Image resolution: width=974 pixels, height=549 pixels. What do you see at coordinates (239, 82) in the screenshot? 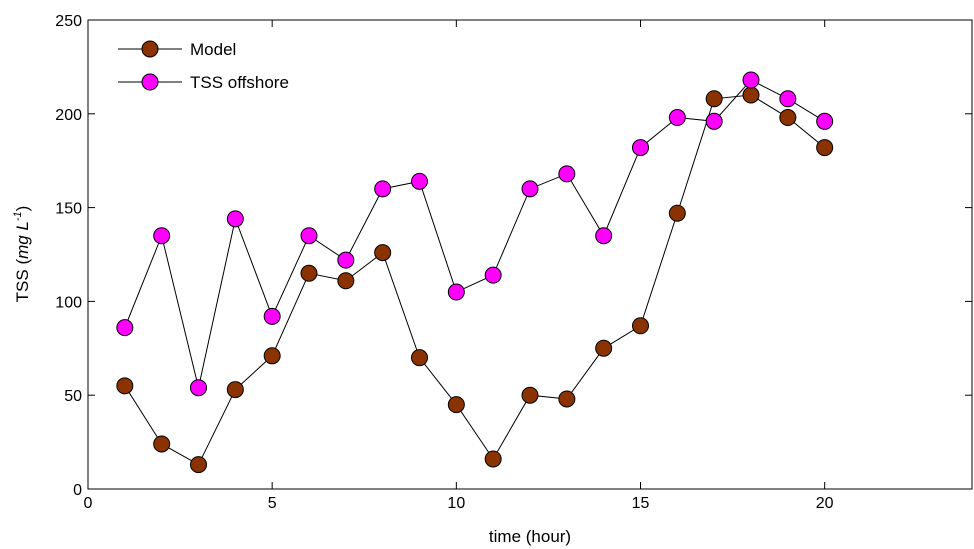
I see `legend-label: TSS offshore` at bounding box center [239, 82].